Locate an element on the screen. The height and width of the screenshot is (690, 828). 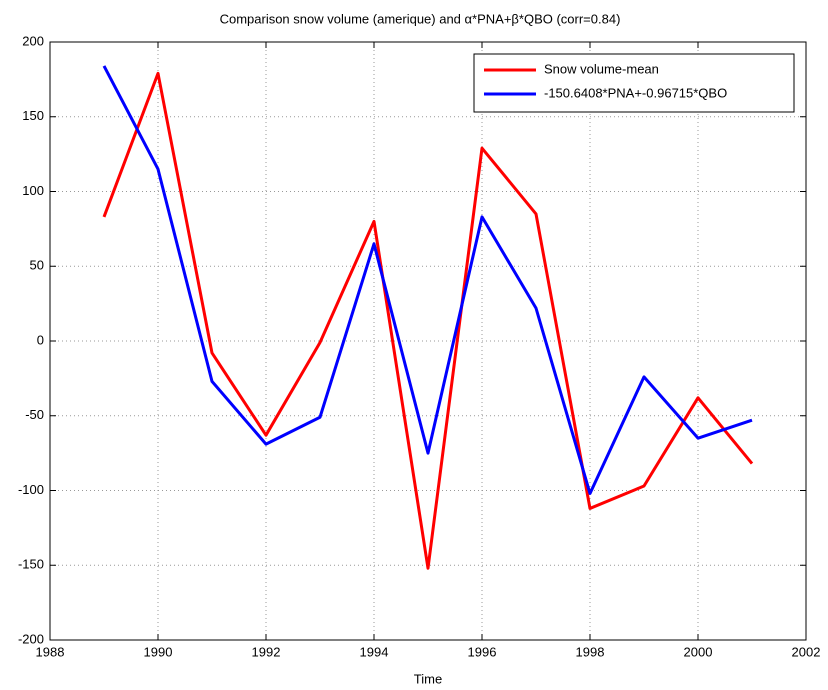
legend-label: -150.6408*PNA+-0.96715*QBO is located at coordinates (635, 92).